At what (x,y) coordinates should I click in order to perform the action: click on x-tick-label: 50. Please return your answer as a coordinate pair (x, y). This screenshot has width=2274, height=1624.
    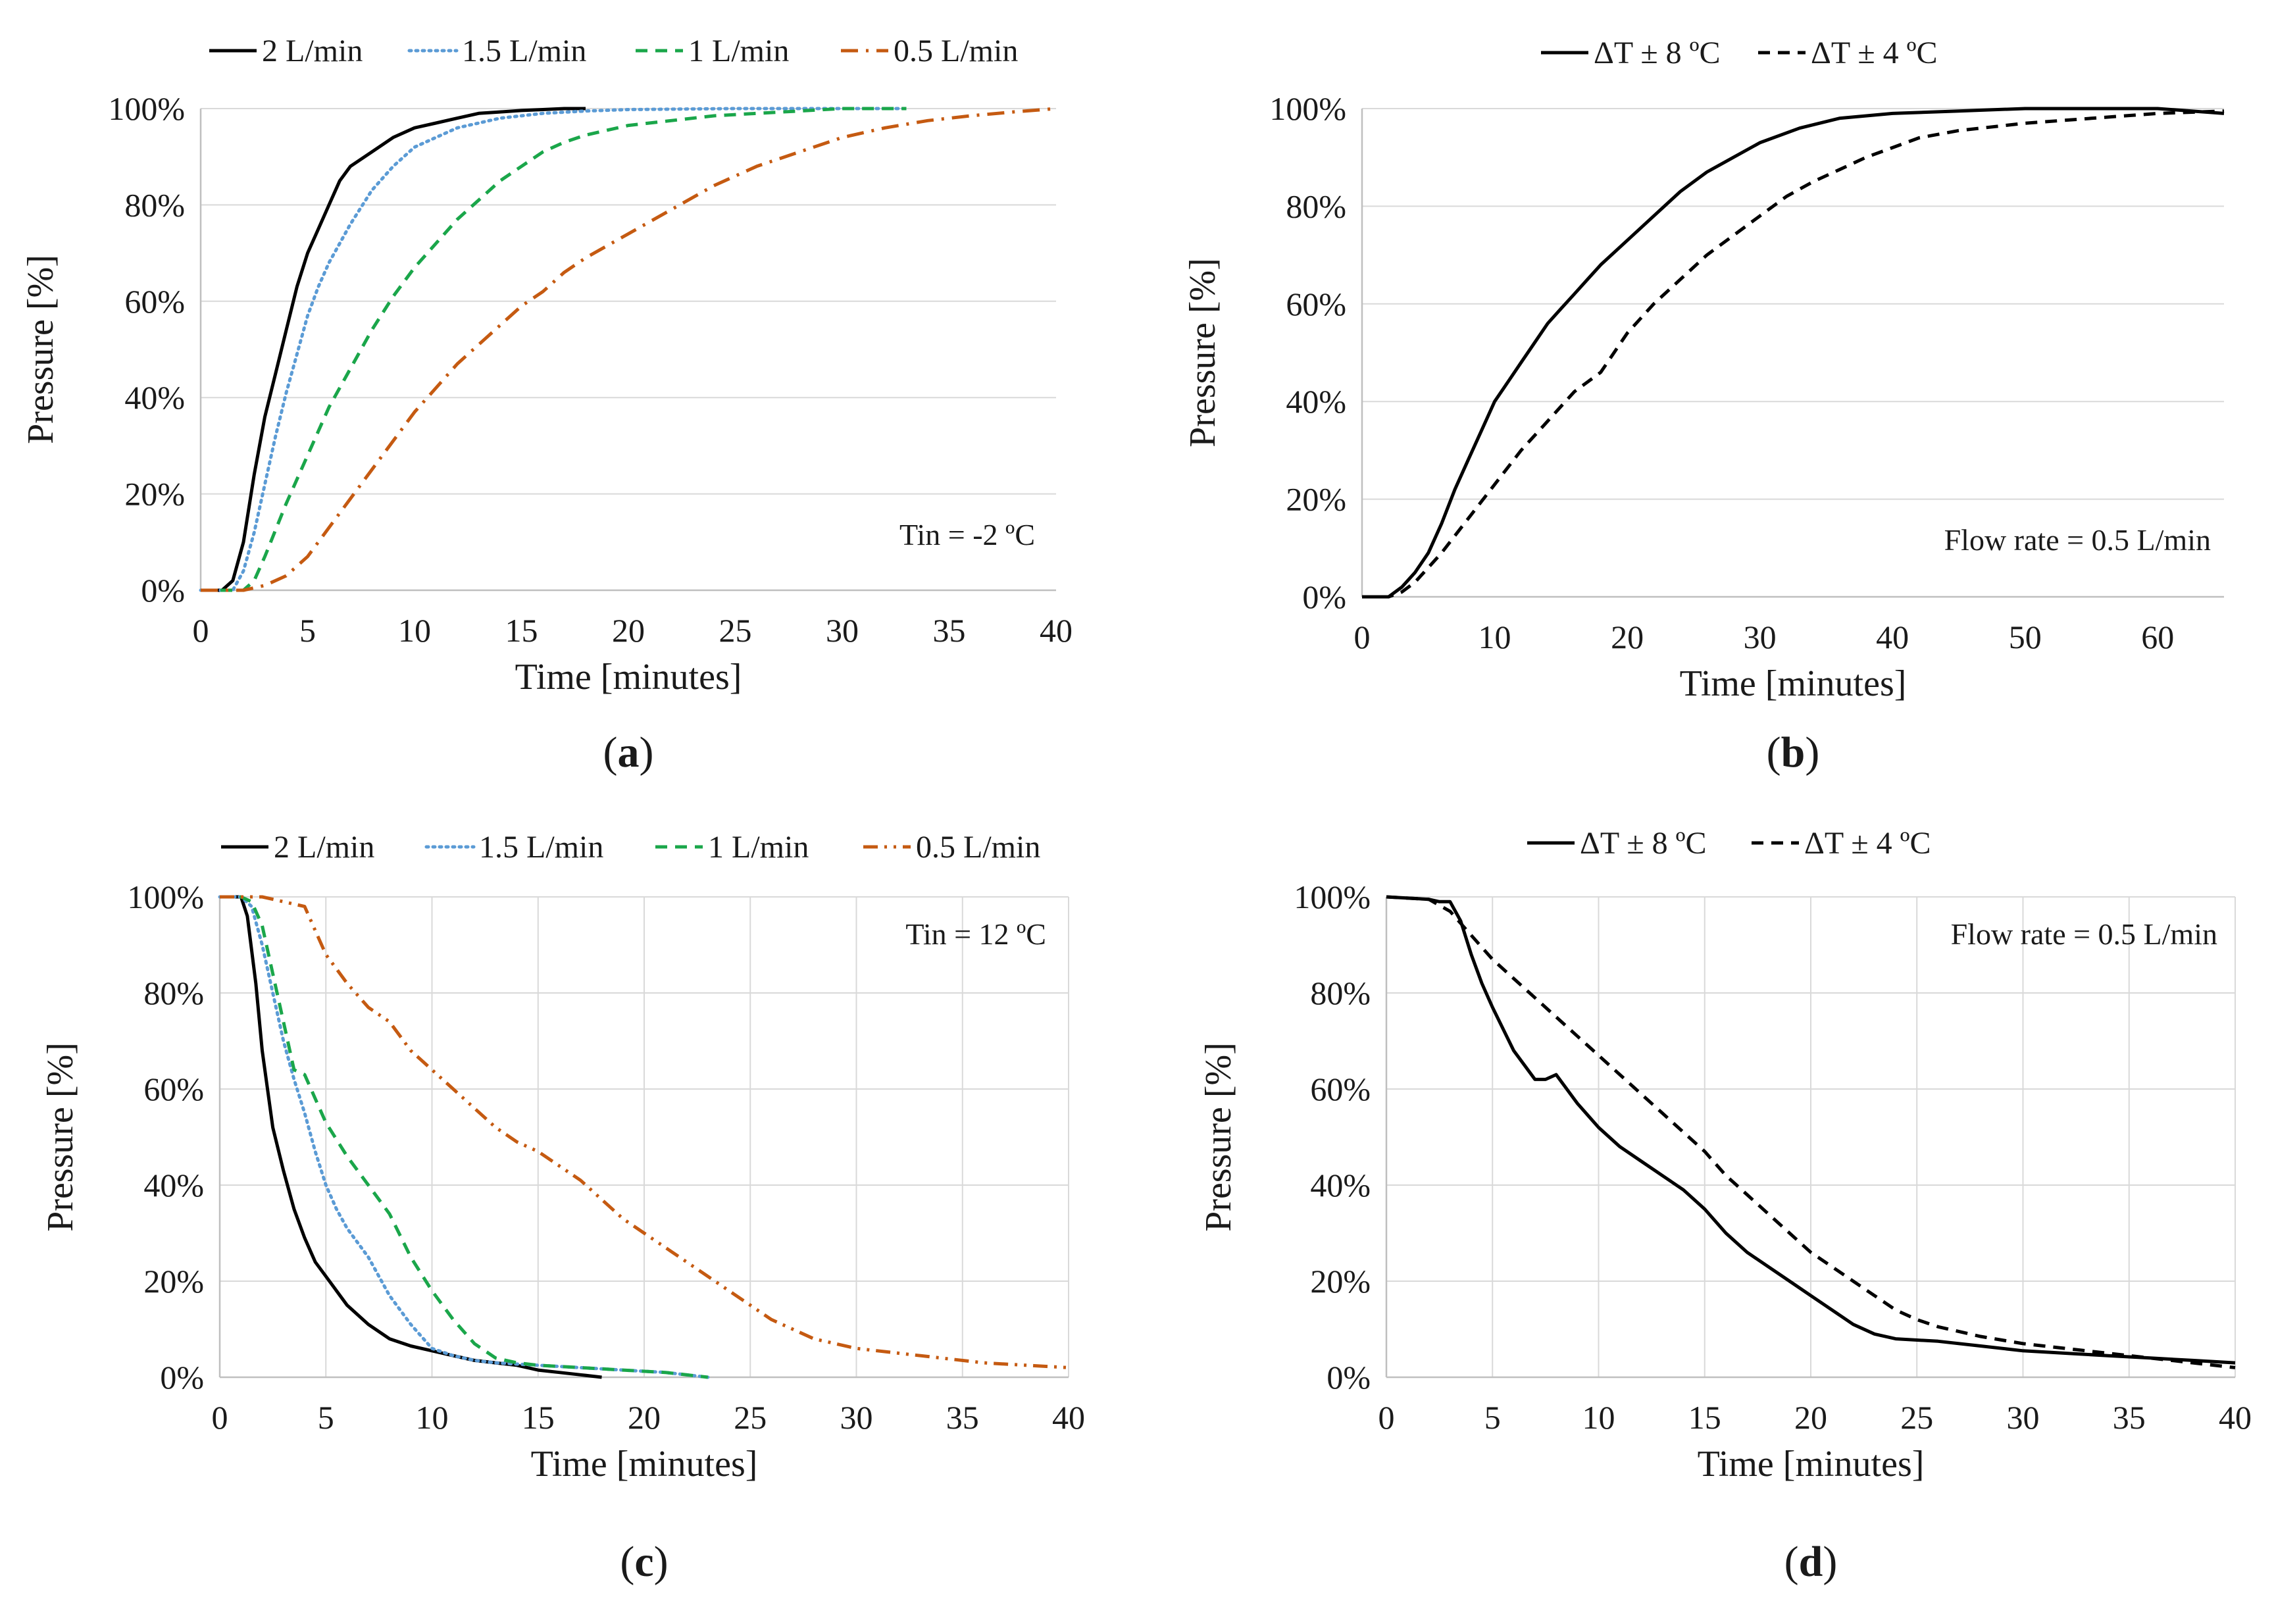
    Looking at the image, I should click on (2025, 637).